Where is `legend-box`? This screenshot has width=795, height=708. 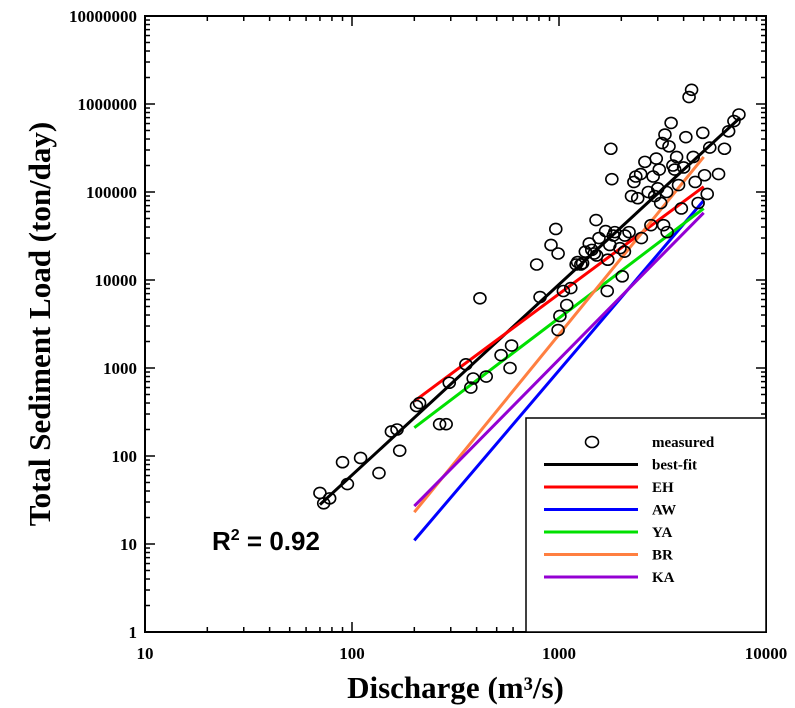
legend-box is located at coordinates (646, 525).